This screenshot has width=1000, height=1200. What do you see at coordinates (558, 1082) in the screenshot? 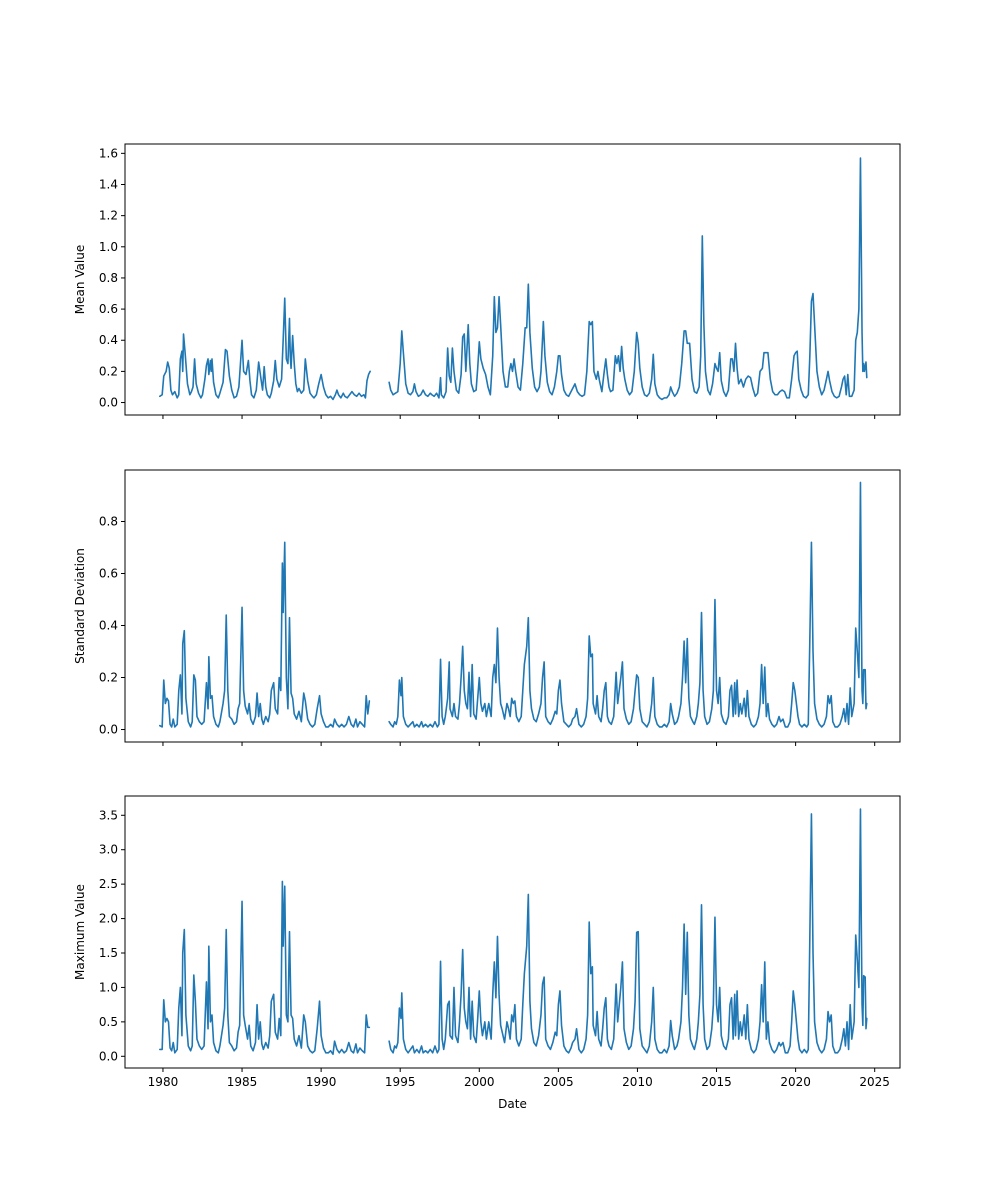
I see `x-tick-label: 2005` at bounding box center [558, 1082].